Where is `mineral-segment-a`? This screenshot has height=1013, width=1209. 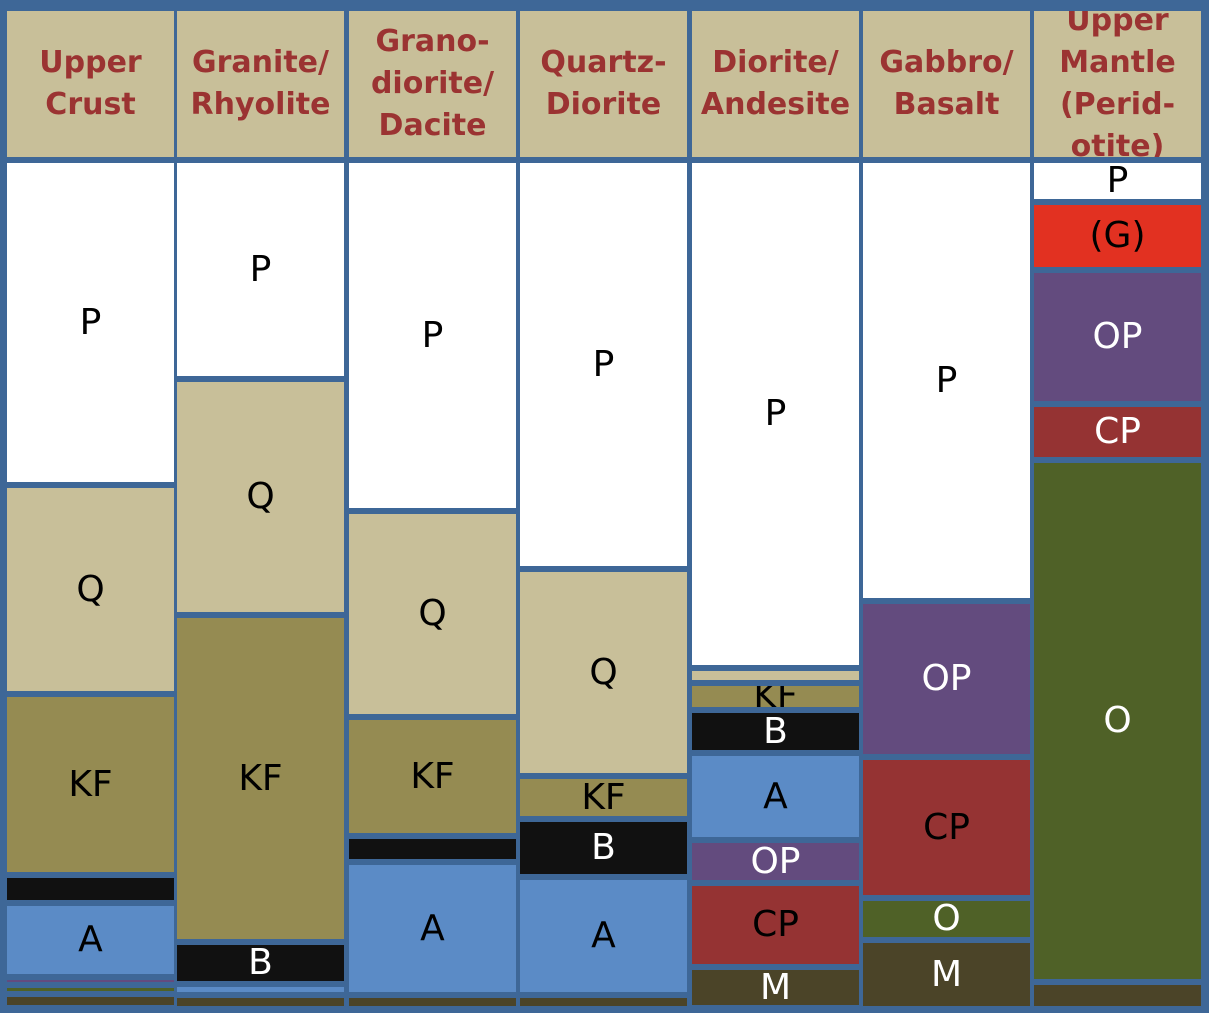 mineral-segment-a is located at coordinates (260, 989).